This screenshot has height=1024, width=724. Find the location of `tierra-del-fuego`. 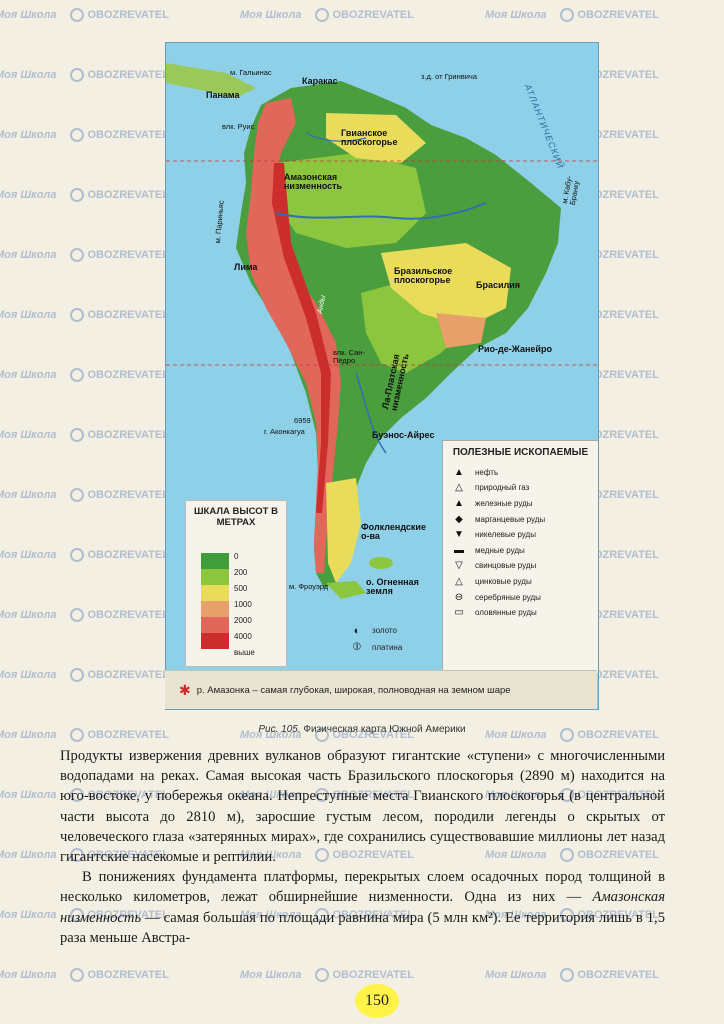

tierra-del-fuego is located at coordinates (346, 590).